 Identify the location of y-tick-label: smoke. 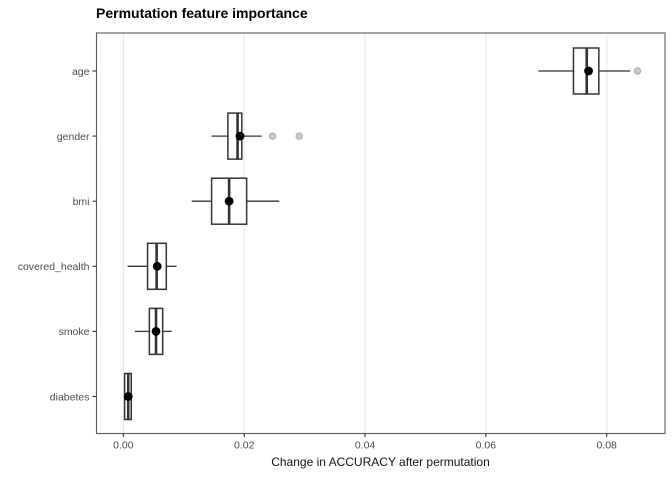
(74, 332).